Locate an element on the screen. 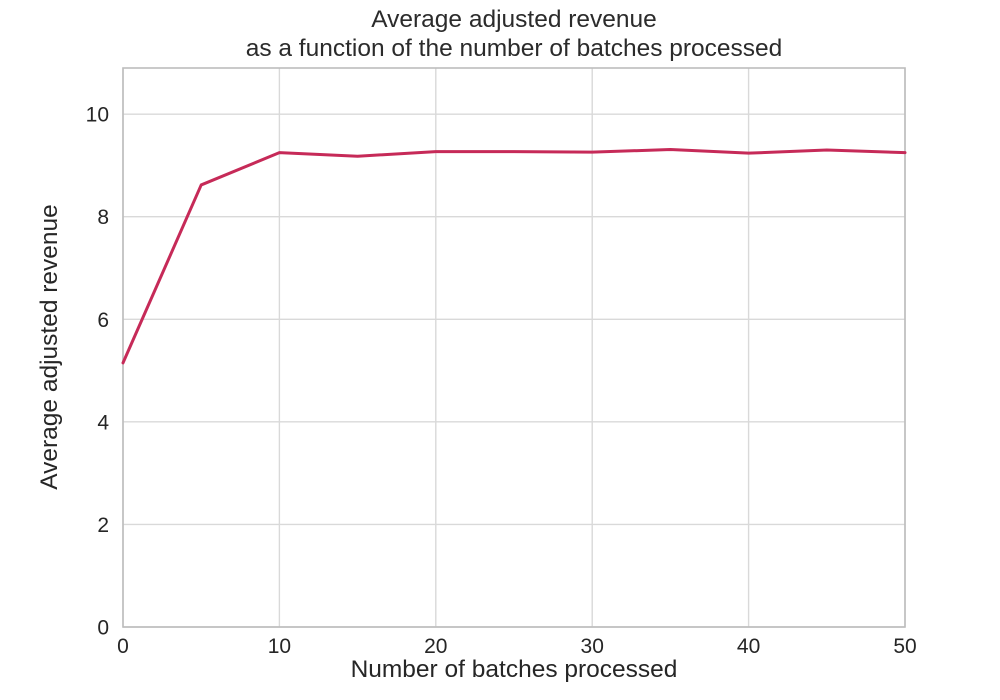 The width and height of the screenshot is (1000, 700). chart-title-line-1: Average adjusted revenue is located at coordinates (514, 19).